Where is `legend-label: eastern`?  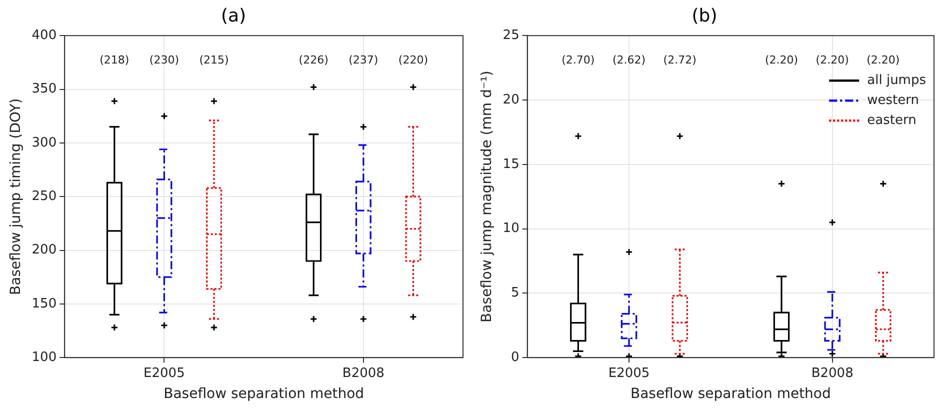
legend-label: eastern is located at coordinates (891, 120).